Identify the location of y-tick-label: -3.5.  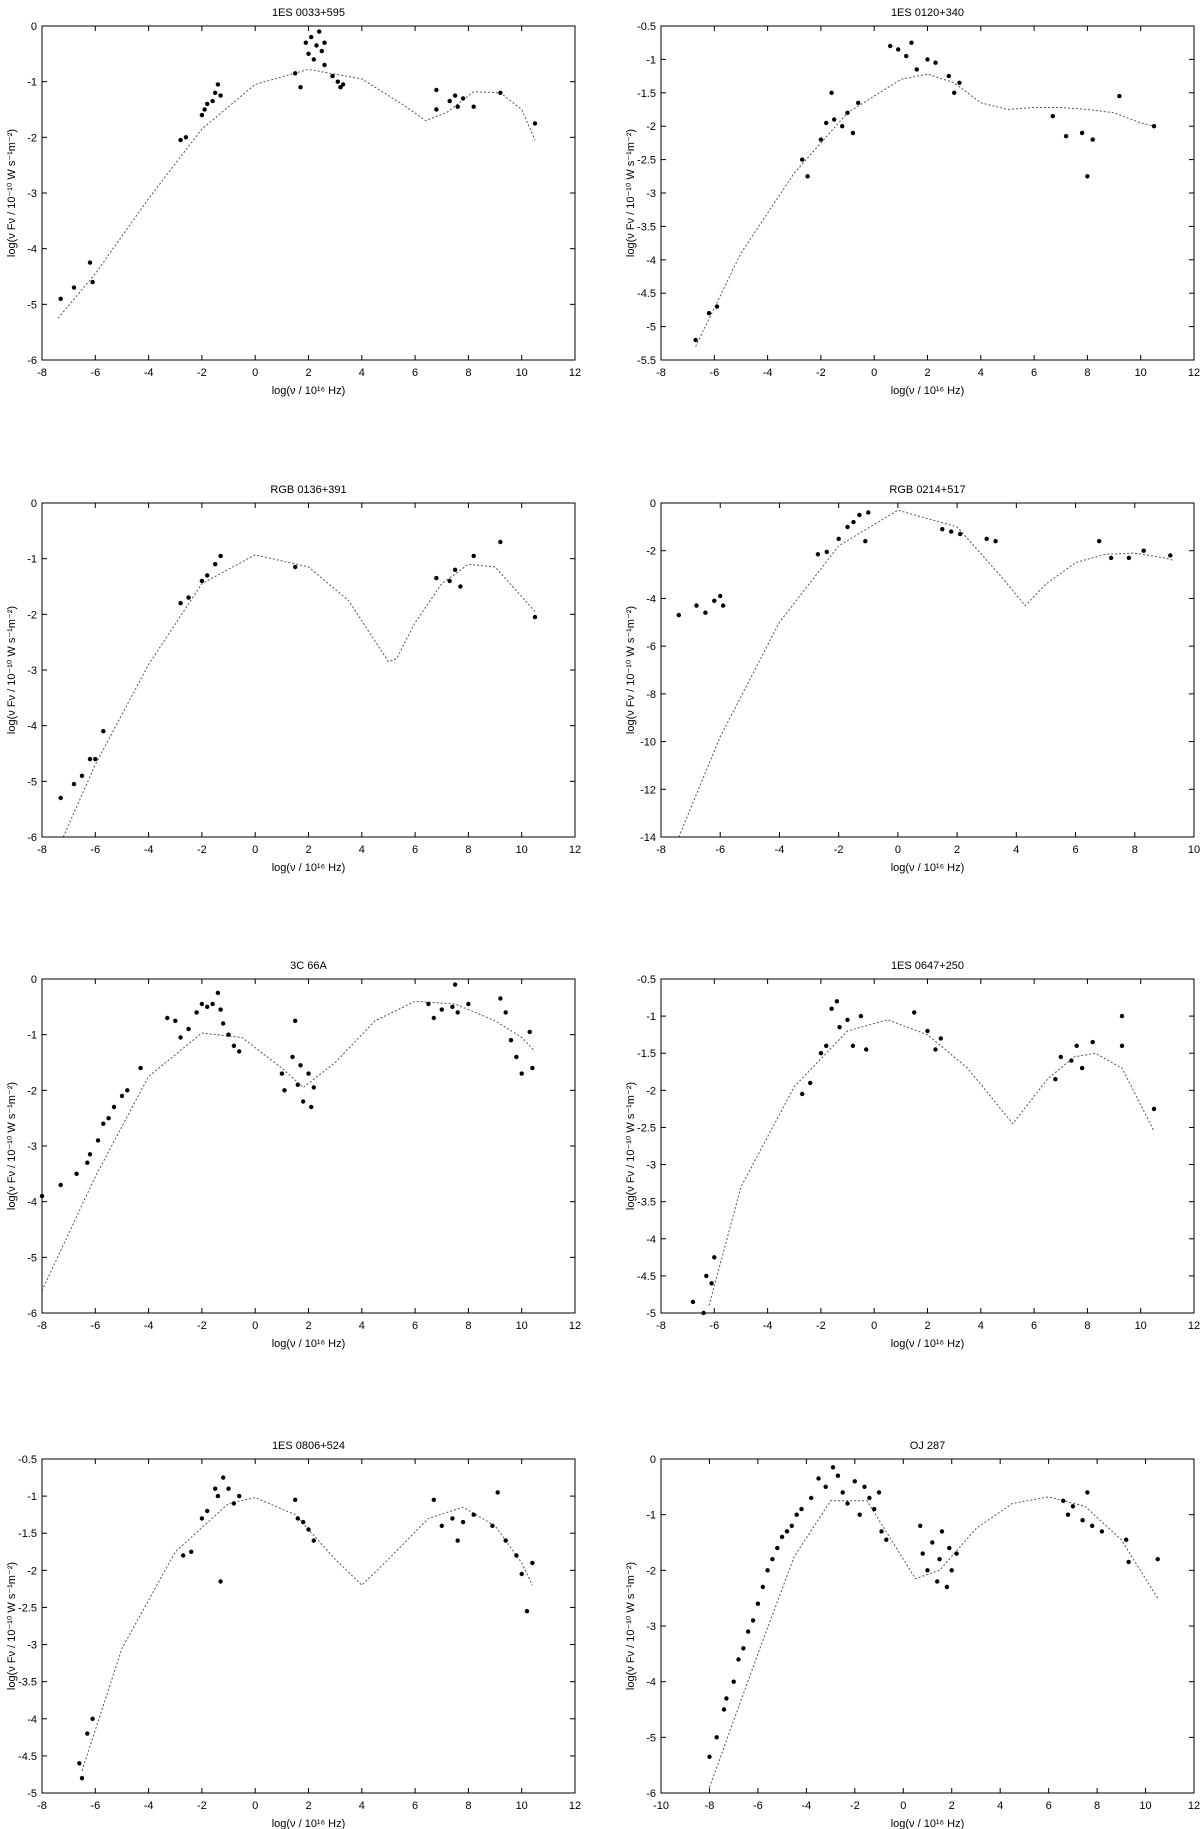
(27, 1683).